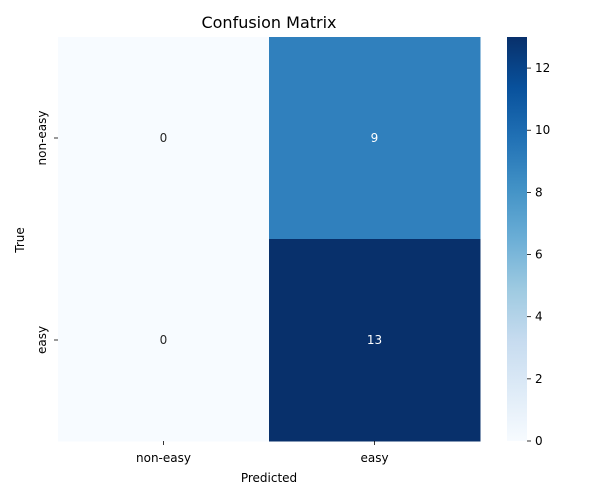 This screenshot has height=500, width=600. What do you see at coordinates (542, 68) in the screenshot?
I see `colorbar-tick-label-6: 12` at bounding box center [542, 68].